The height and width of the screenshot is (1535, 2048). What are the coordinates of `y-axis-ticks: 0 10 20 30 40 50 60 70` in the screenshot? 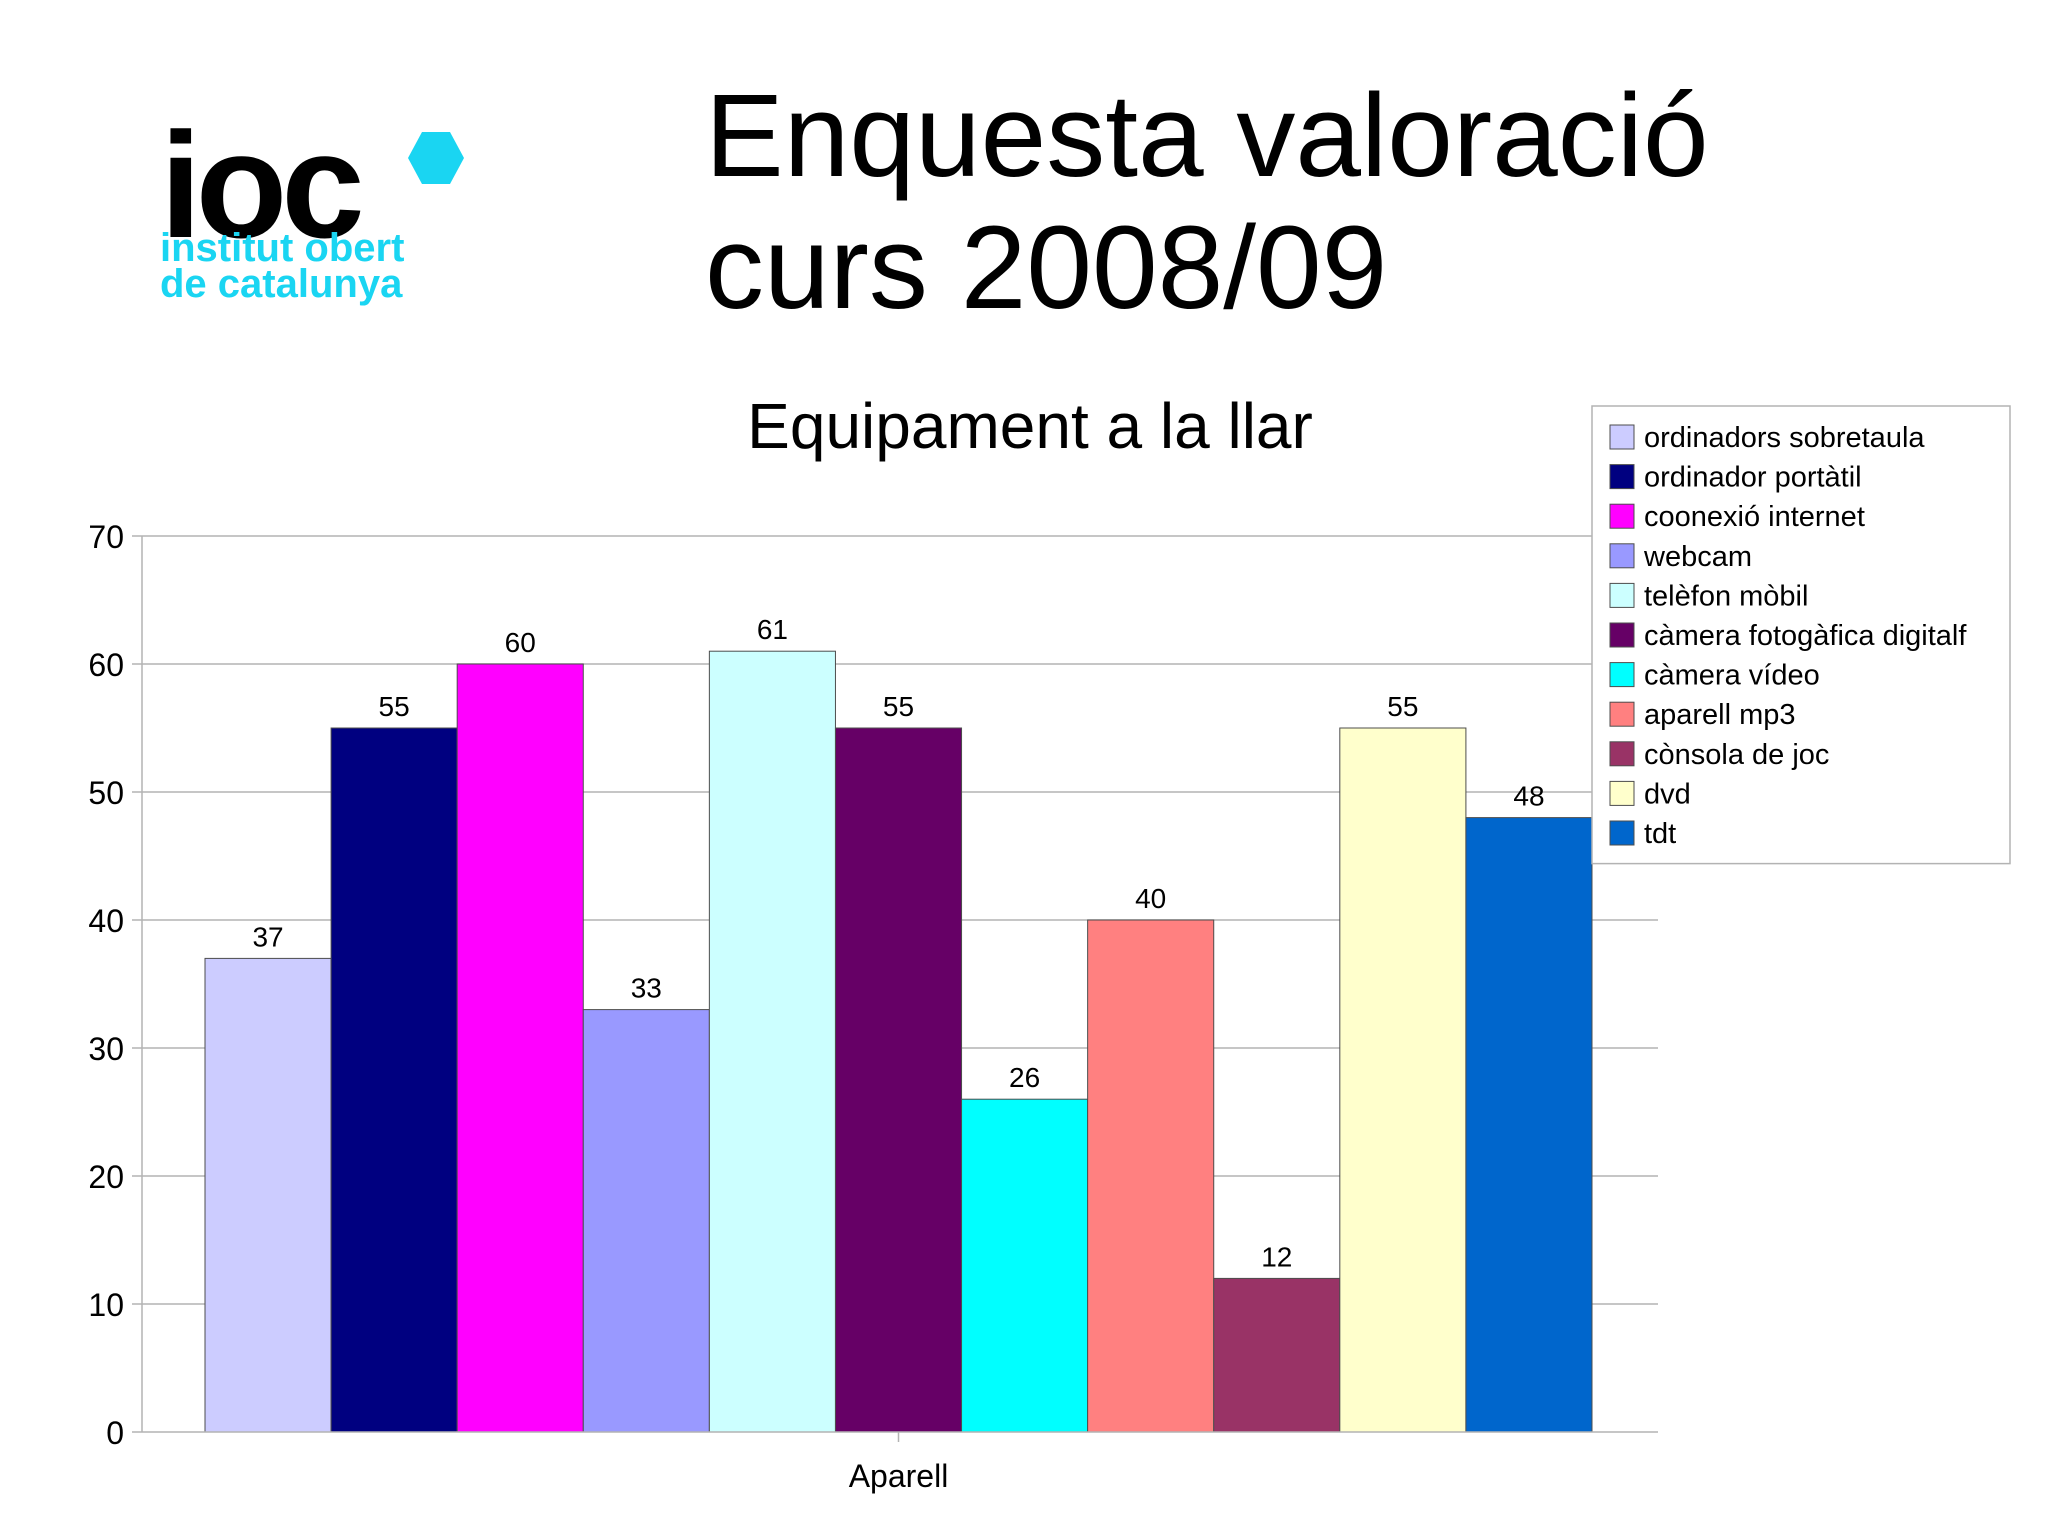 It's located at (115, 985).